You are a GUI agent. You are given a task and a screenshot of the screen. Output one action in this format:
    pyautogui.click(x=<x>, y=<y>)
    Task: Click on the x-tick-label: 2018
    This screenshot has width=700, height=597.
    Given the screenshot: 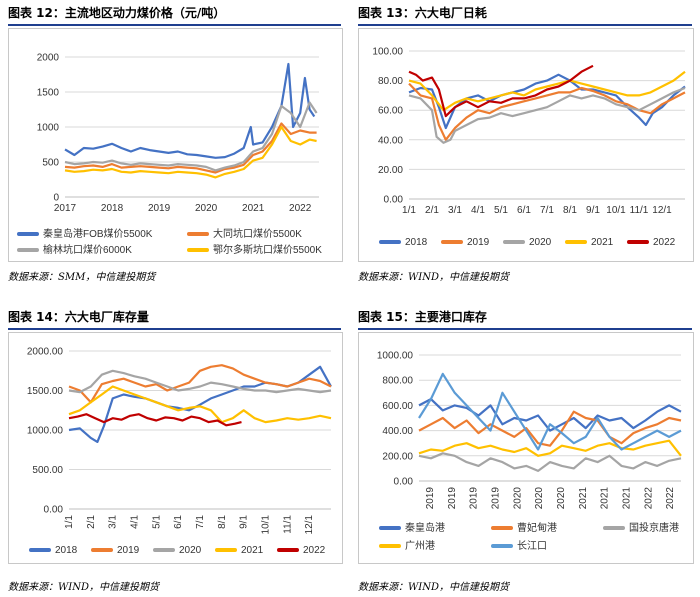 What is the action you would take?
    pyautogui.click(x=112, y=208)
    